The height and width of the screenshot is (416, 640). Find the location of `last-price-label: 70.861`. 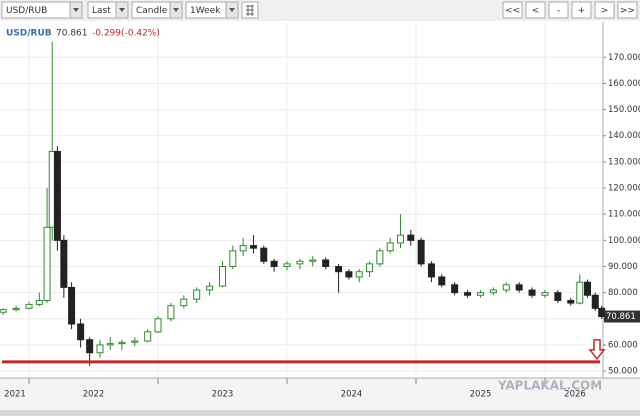

last-price-label: 70.861 is located at coordinates (621, 317).